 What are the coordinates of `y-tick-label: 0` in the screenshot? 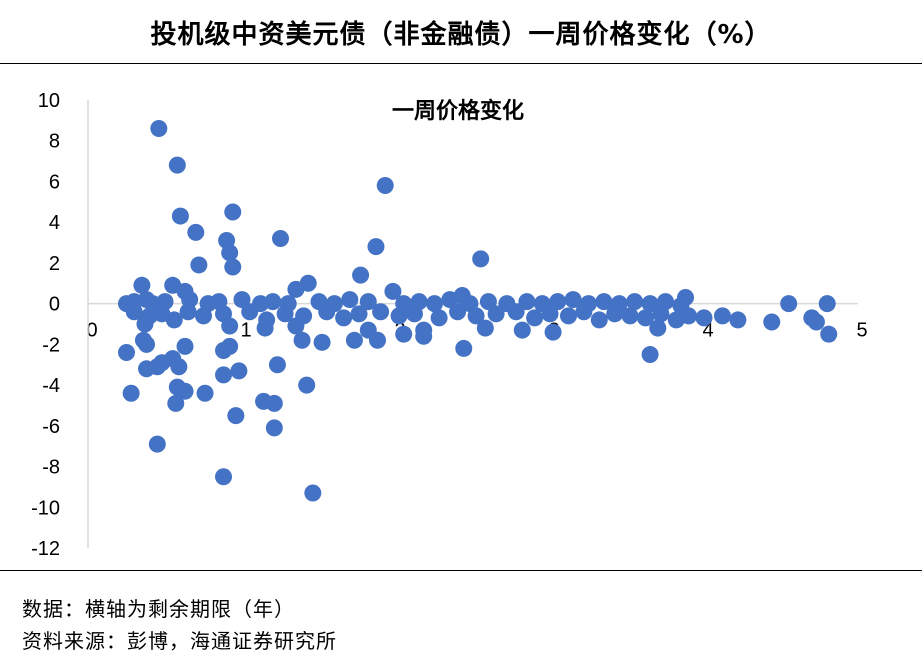 It's located at (54, 305).